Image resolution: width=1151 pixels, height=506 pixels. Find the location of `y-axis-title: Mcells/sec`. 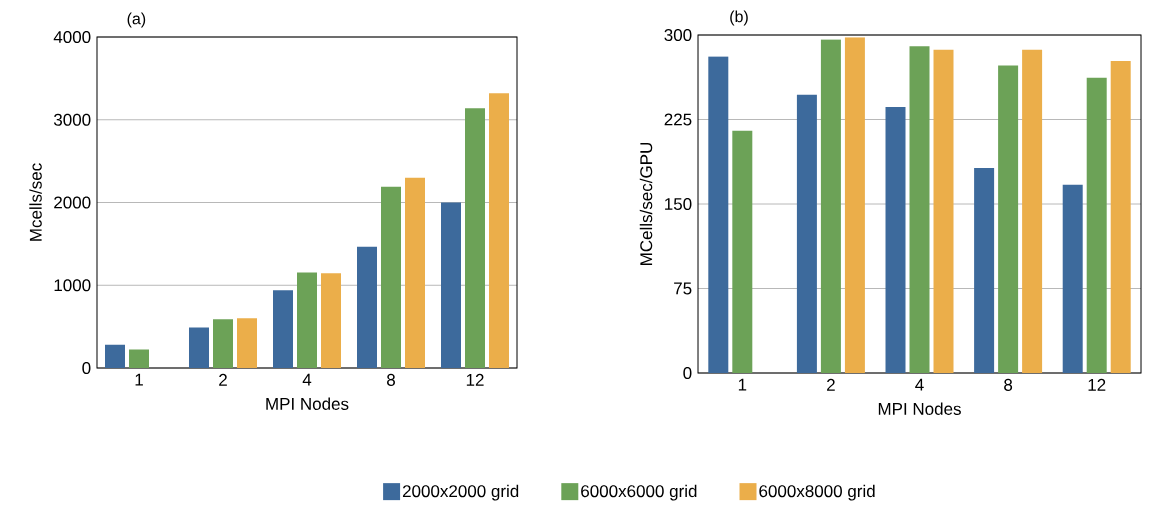

y-axis-title: Mcells/sec is located at coordinates (35, 202).